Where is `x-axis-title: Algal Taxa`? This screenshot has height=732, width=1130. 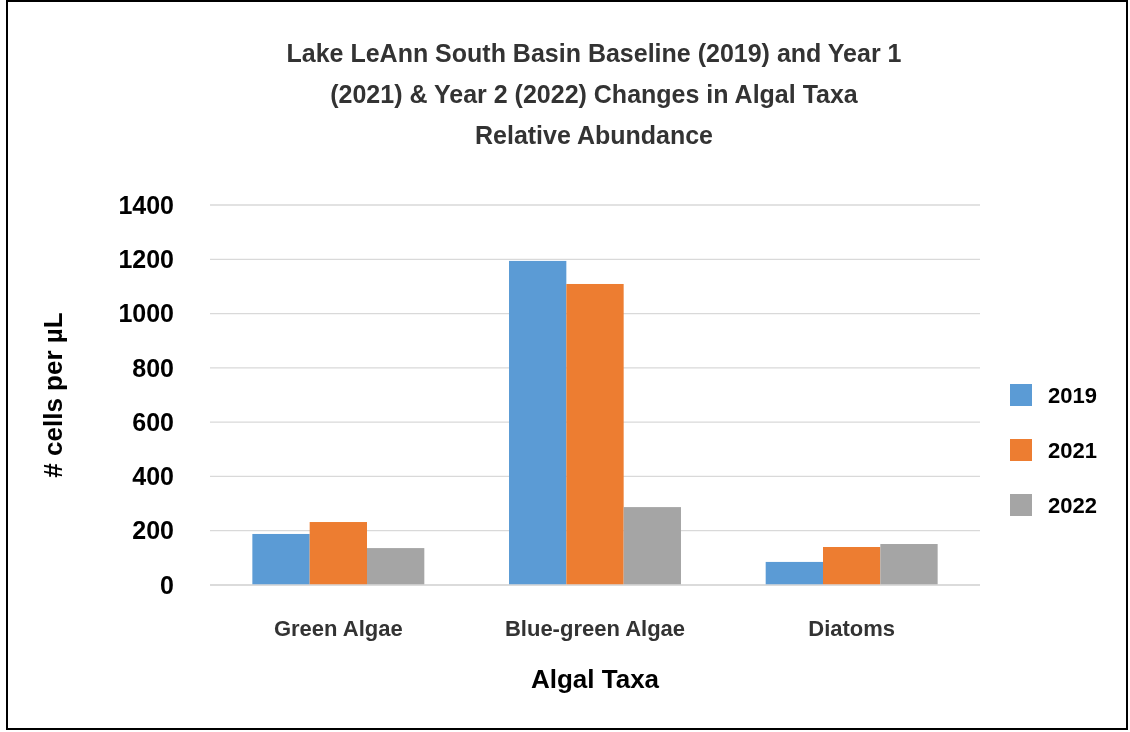 x-axis-title: Algal Taxa is located at coordinates (595, 679).